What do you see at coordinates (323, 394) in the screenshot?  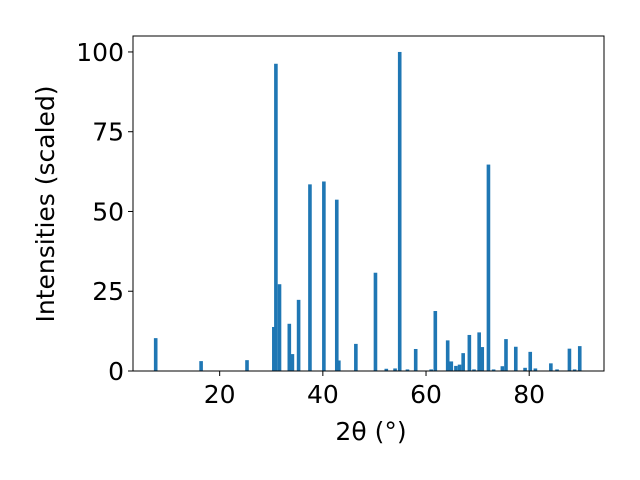 I see `x-tick-label: 40` at bounding box center [323, 394].